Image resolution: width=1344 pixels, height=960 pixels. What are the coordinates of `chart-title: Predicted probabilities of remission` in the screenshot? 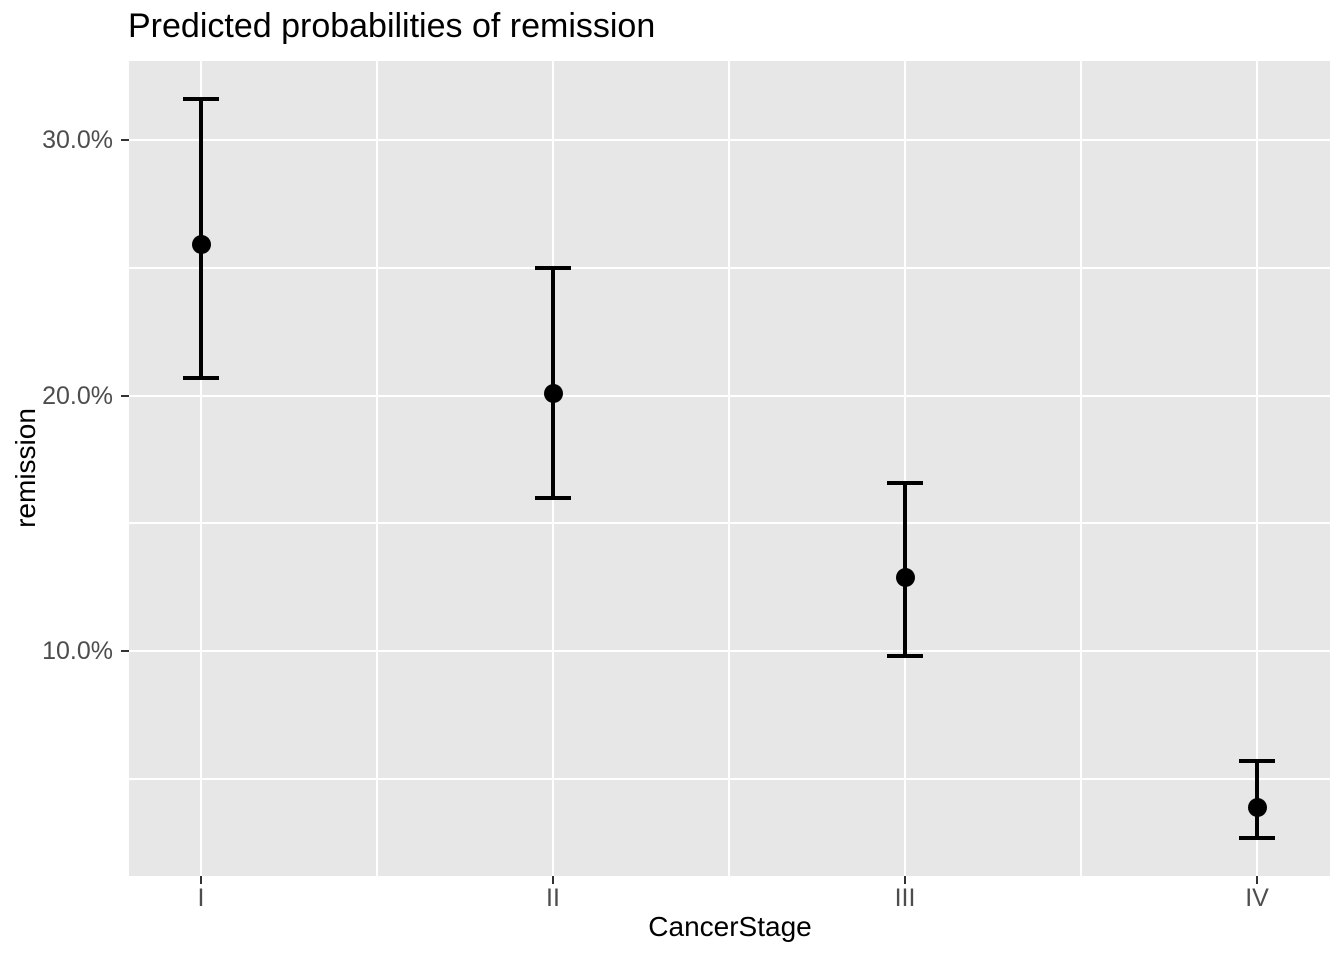 It's located at (392, 26).